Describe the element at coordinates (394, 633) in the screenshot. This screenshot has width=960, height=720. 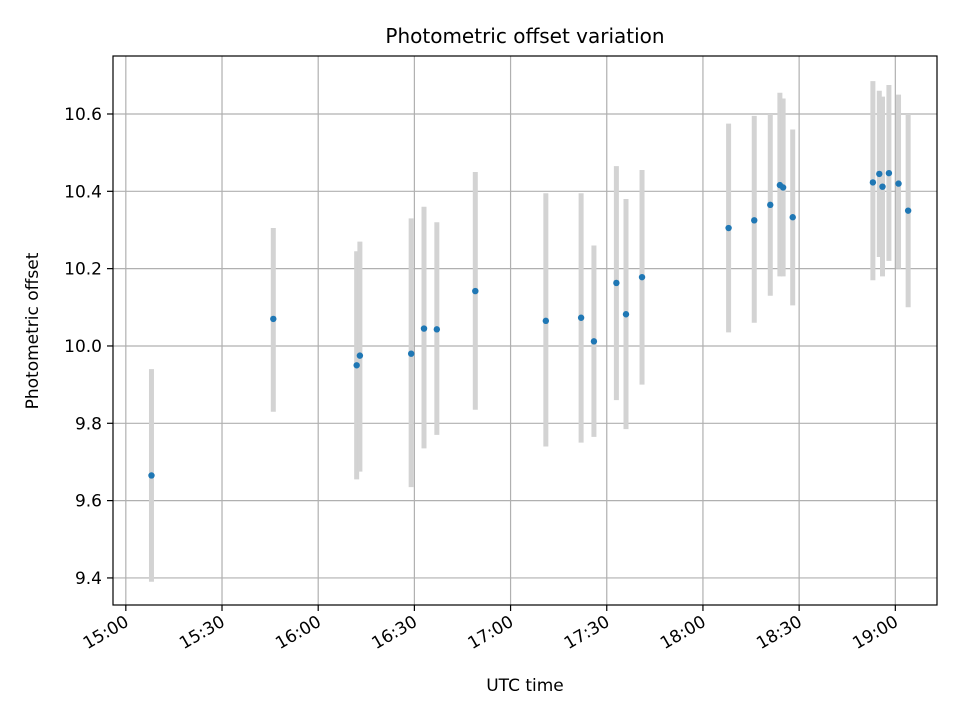
I see `x-tick-label: 16:30` at that location.